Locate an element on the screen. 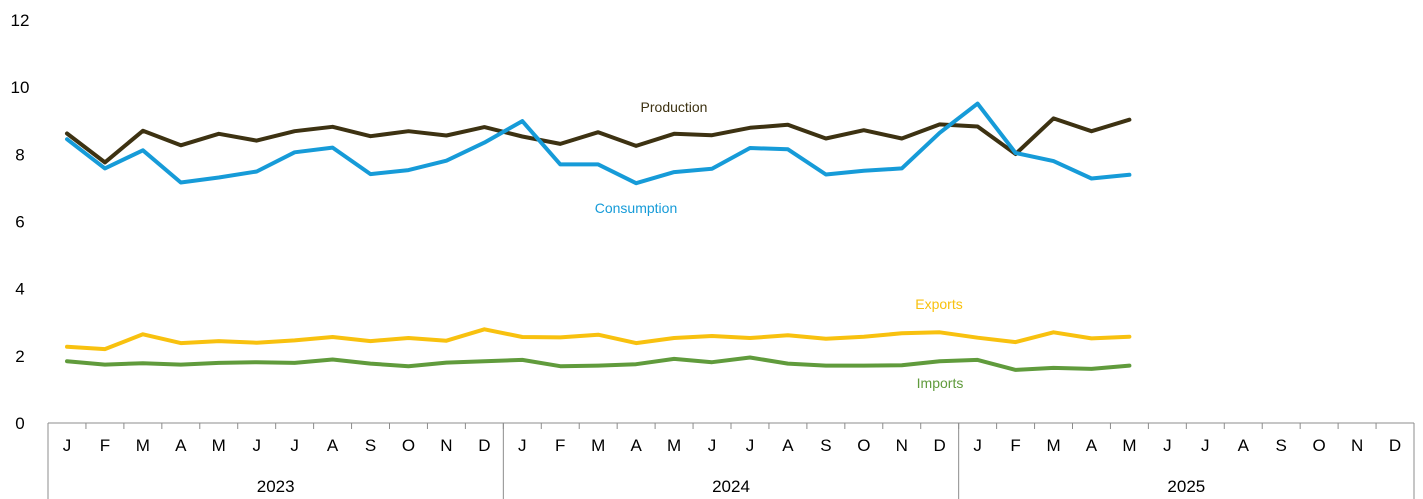 Image resolution: width=1423 pixels, height=499 pixels. series-label-production: Production is located at coordinates (674, 107).